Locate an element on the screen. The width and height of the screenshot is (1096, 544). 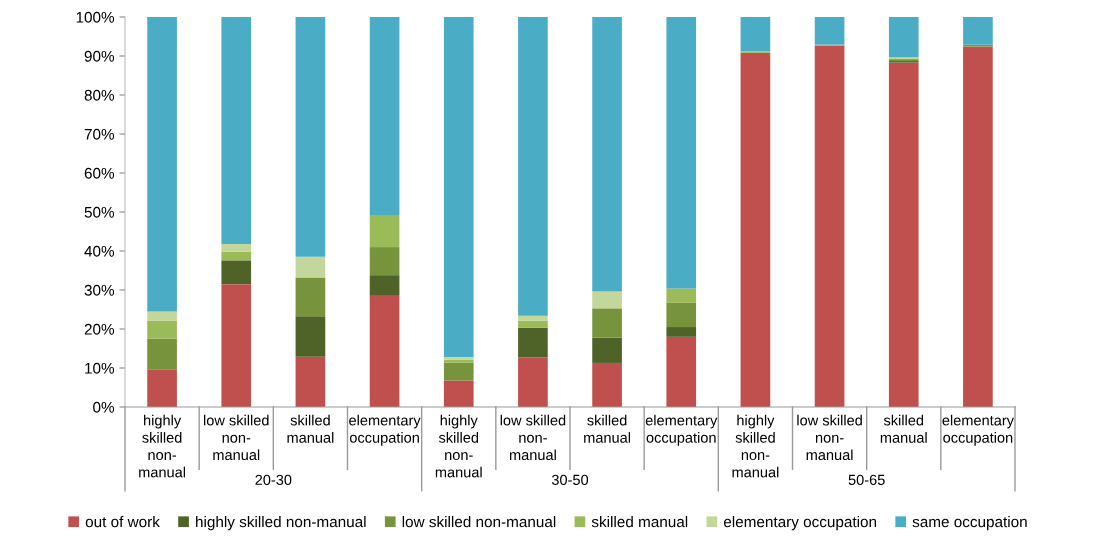
legend-label: elementary occupation is located at coordinates (800, 523).